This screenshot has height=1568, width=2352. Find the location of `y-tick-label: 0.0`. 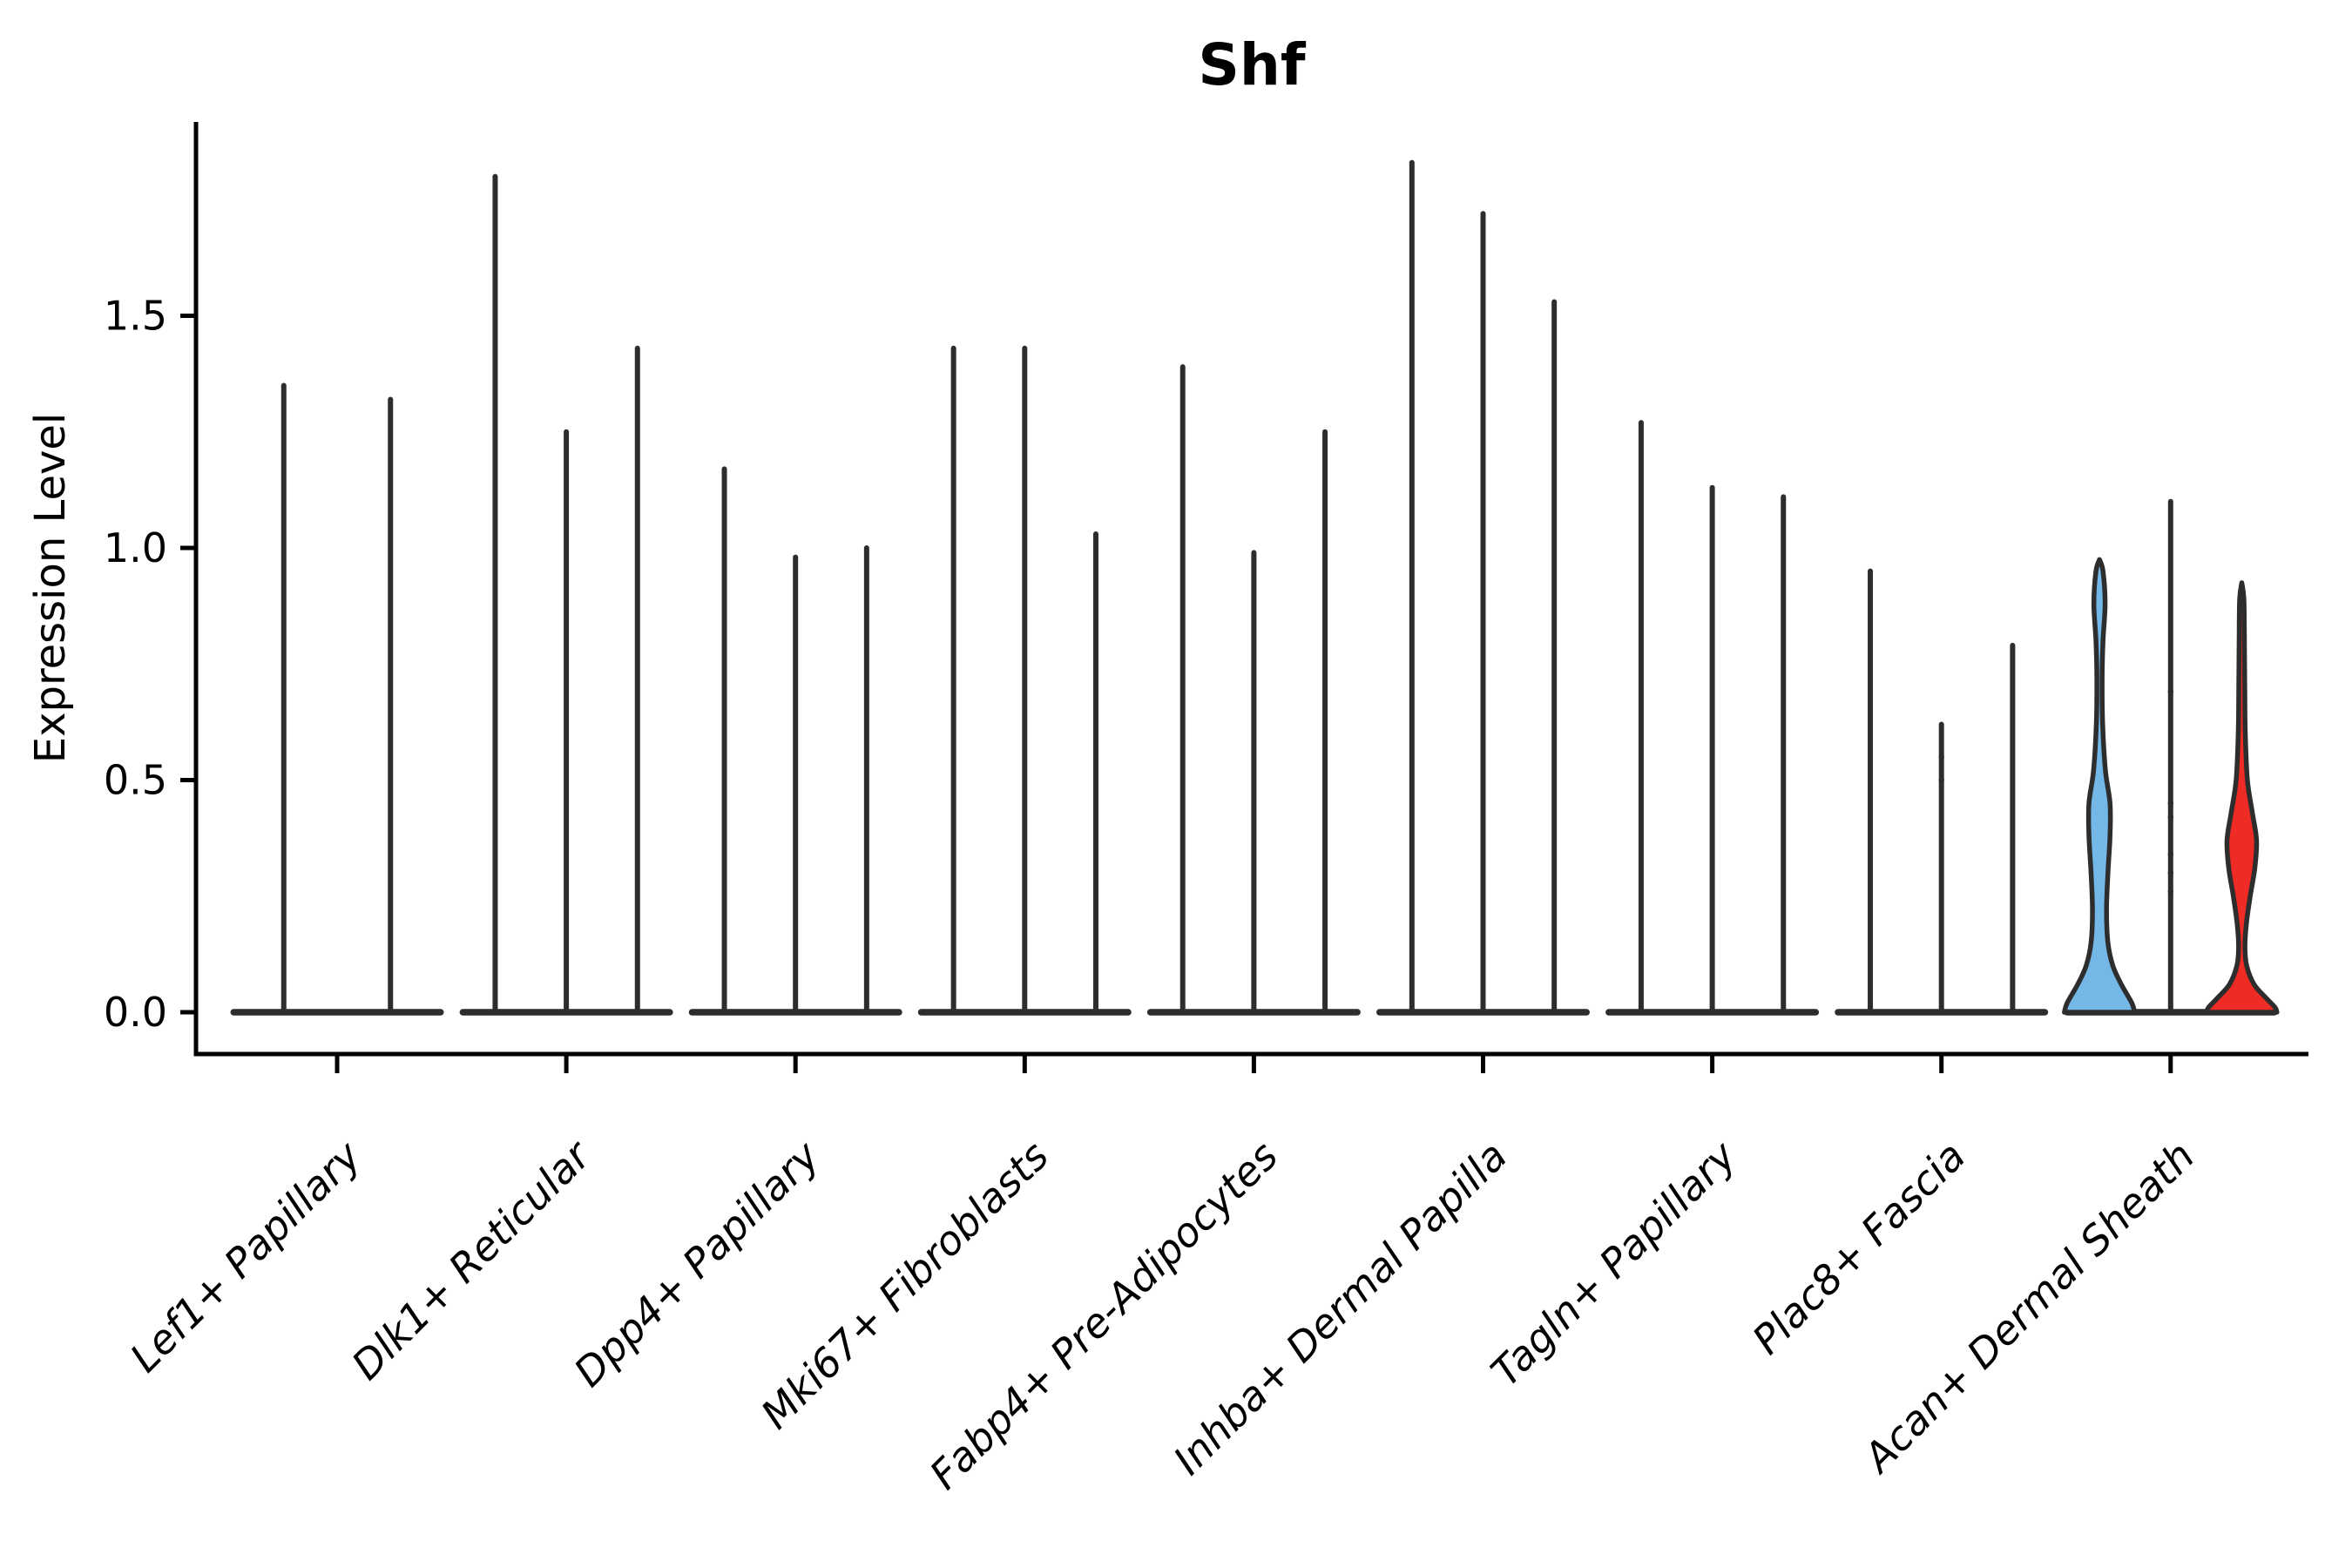

y-tick-label: 0.0 is located at coordinates (135, 1013).